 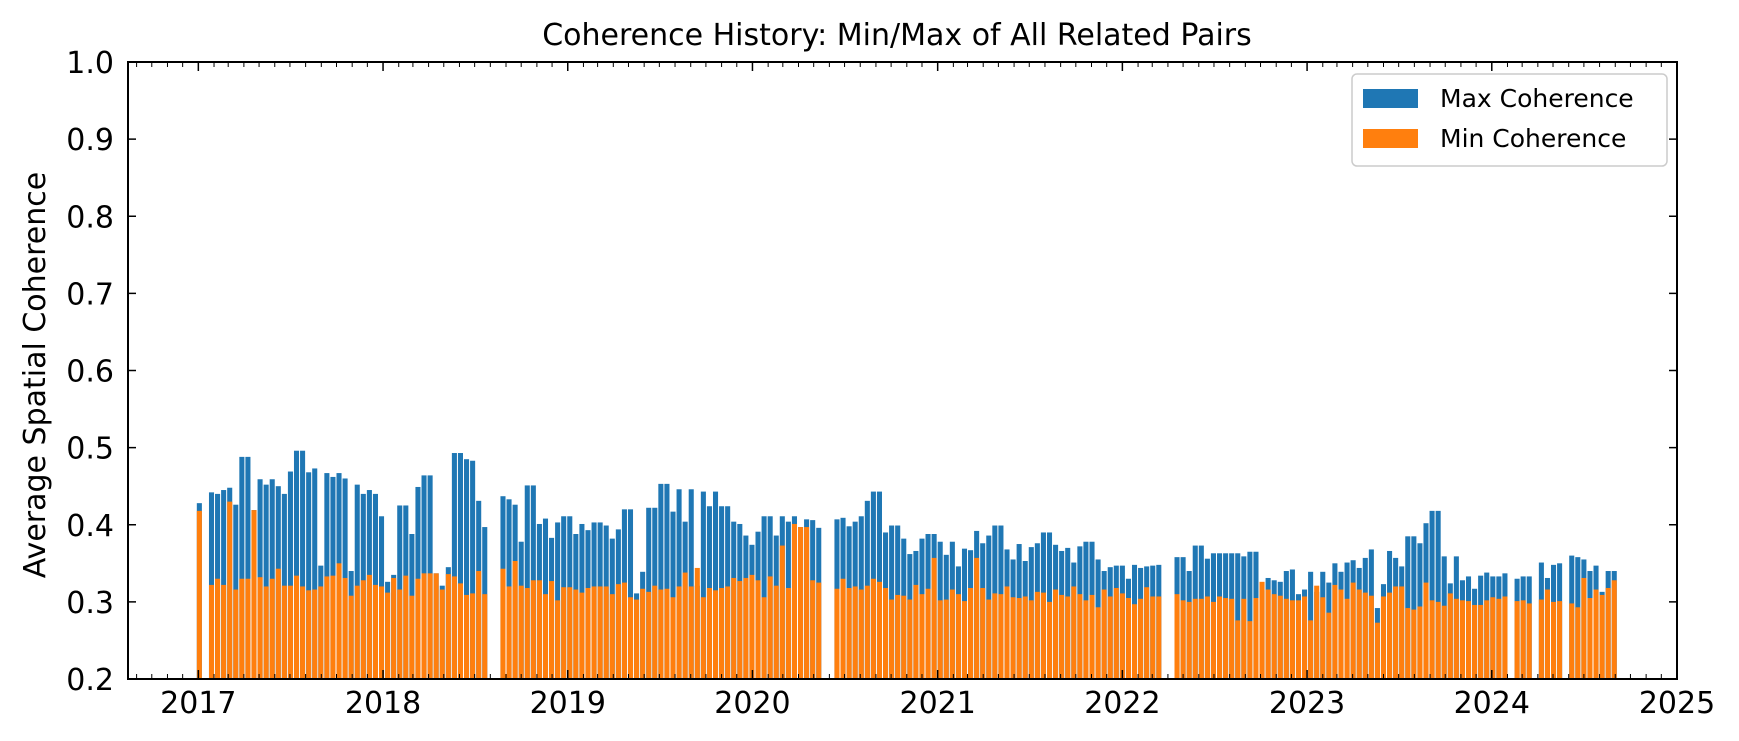 What do you see at coordinates (90, 449) in the screenshot?
I see `y-tick-label: 0.5` at bounding box center [90, 449].